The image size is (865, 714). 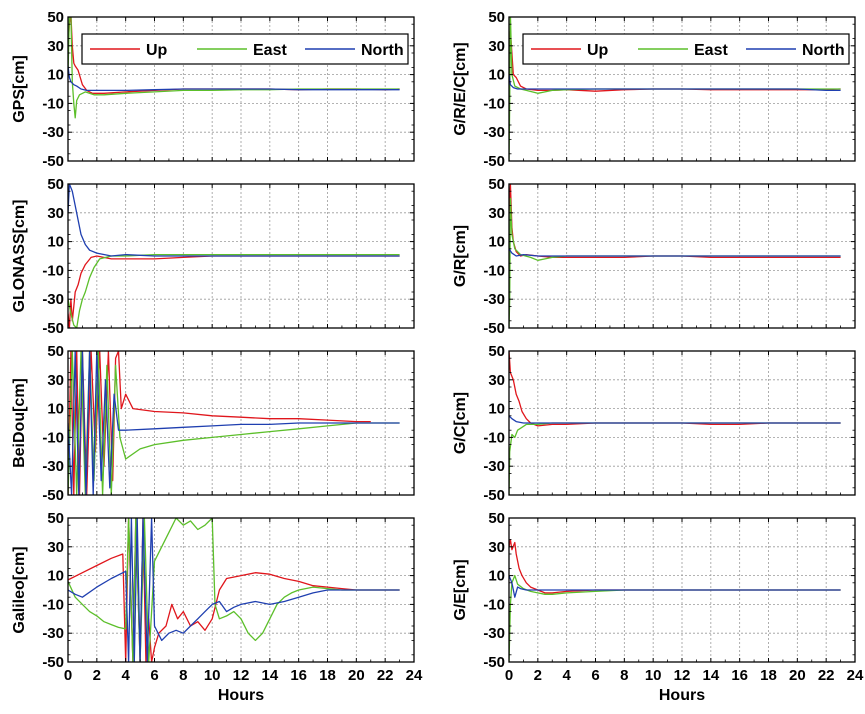 I want to click on panel-6: 50 30 10 -10 -30 -50 G/C[cm], so click(x=654, y=423).